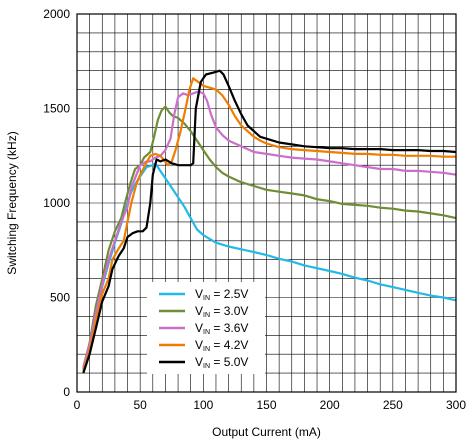 This screenshot has width=472, height=442. What do you see at coordinates (456, 405) in the screenshot?
I see `x-tick-label: 300` at bounding box center [456, 405].